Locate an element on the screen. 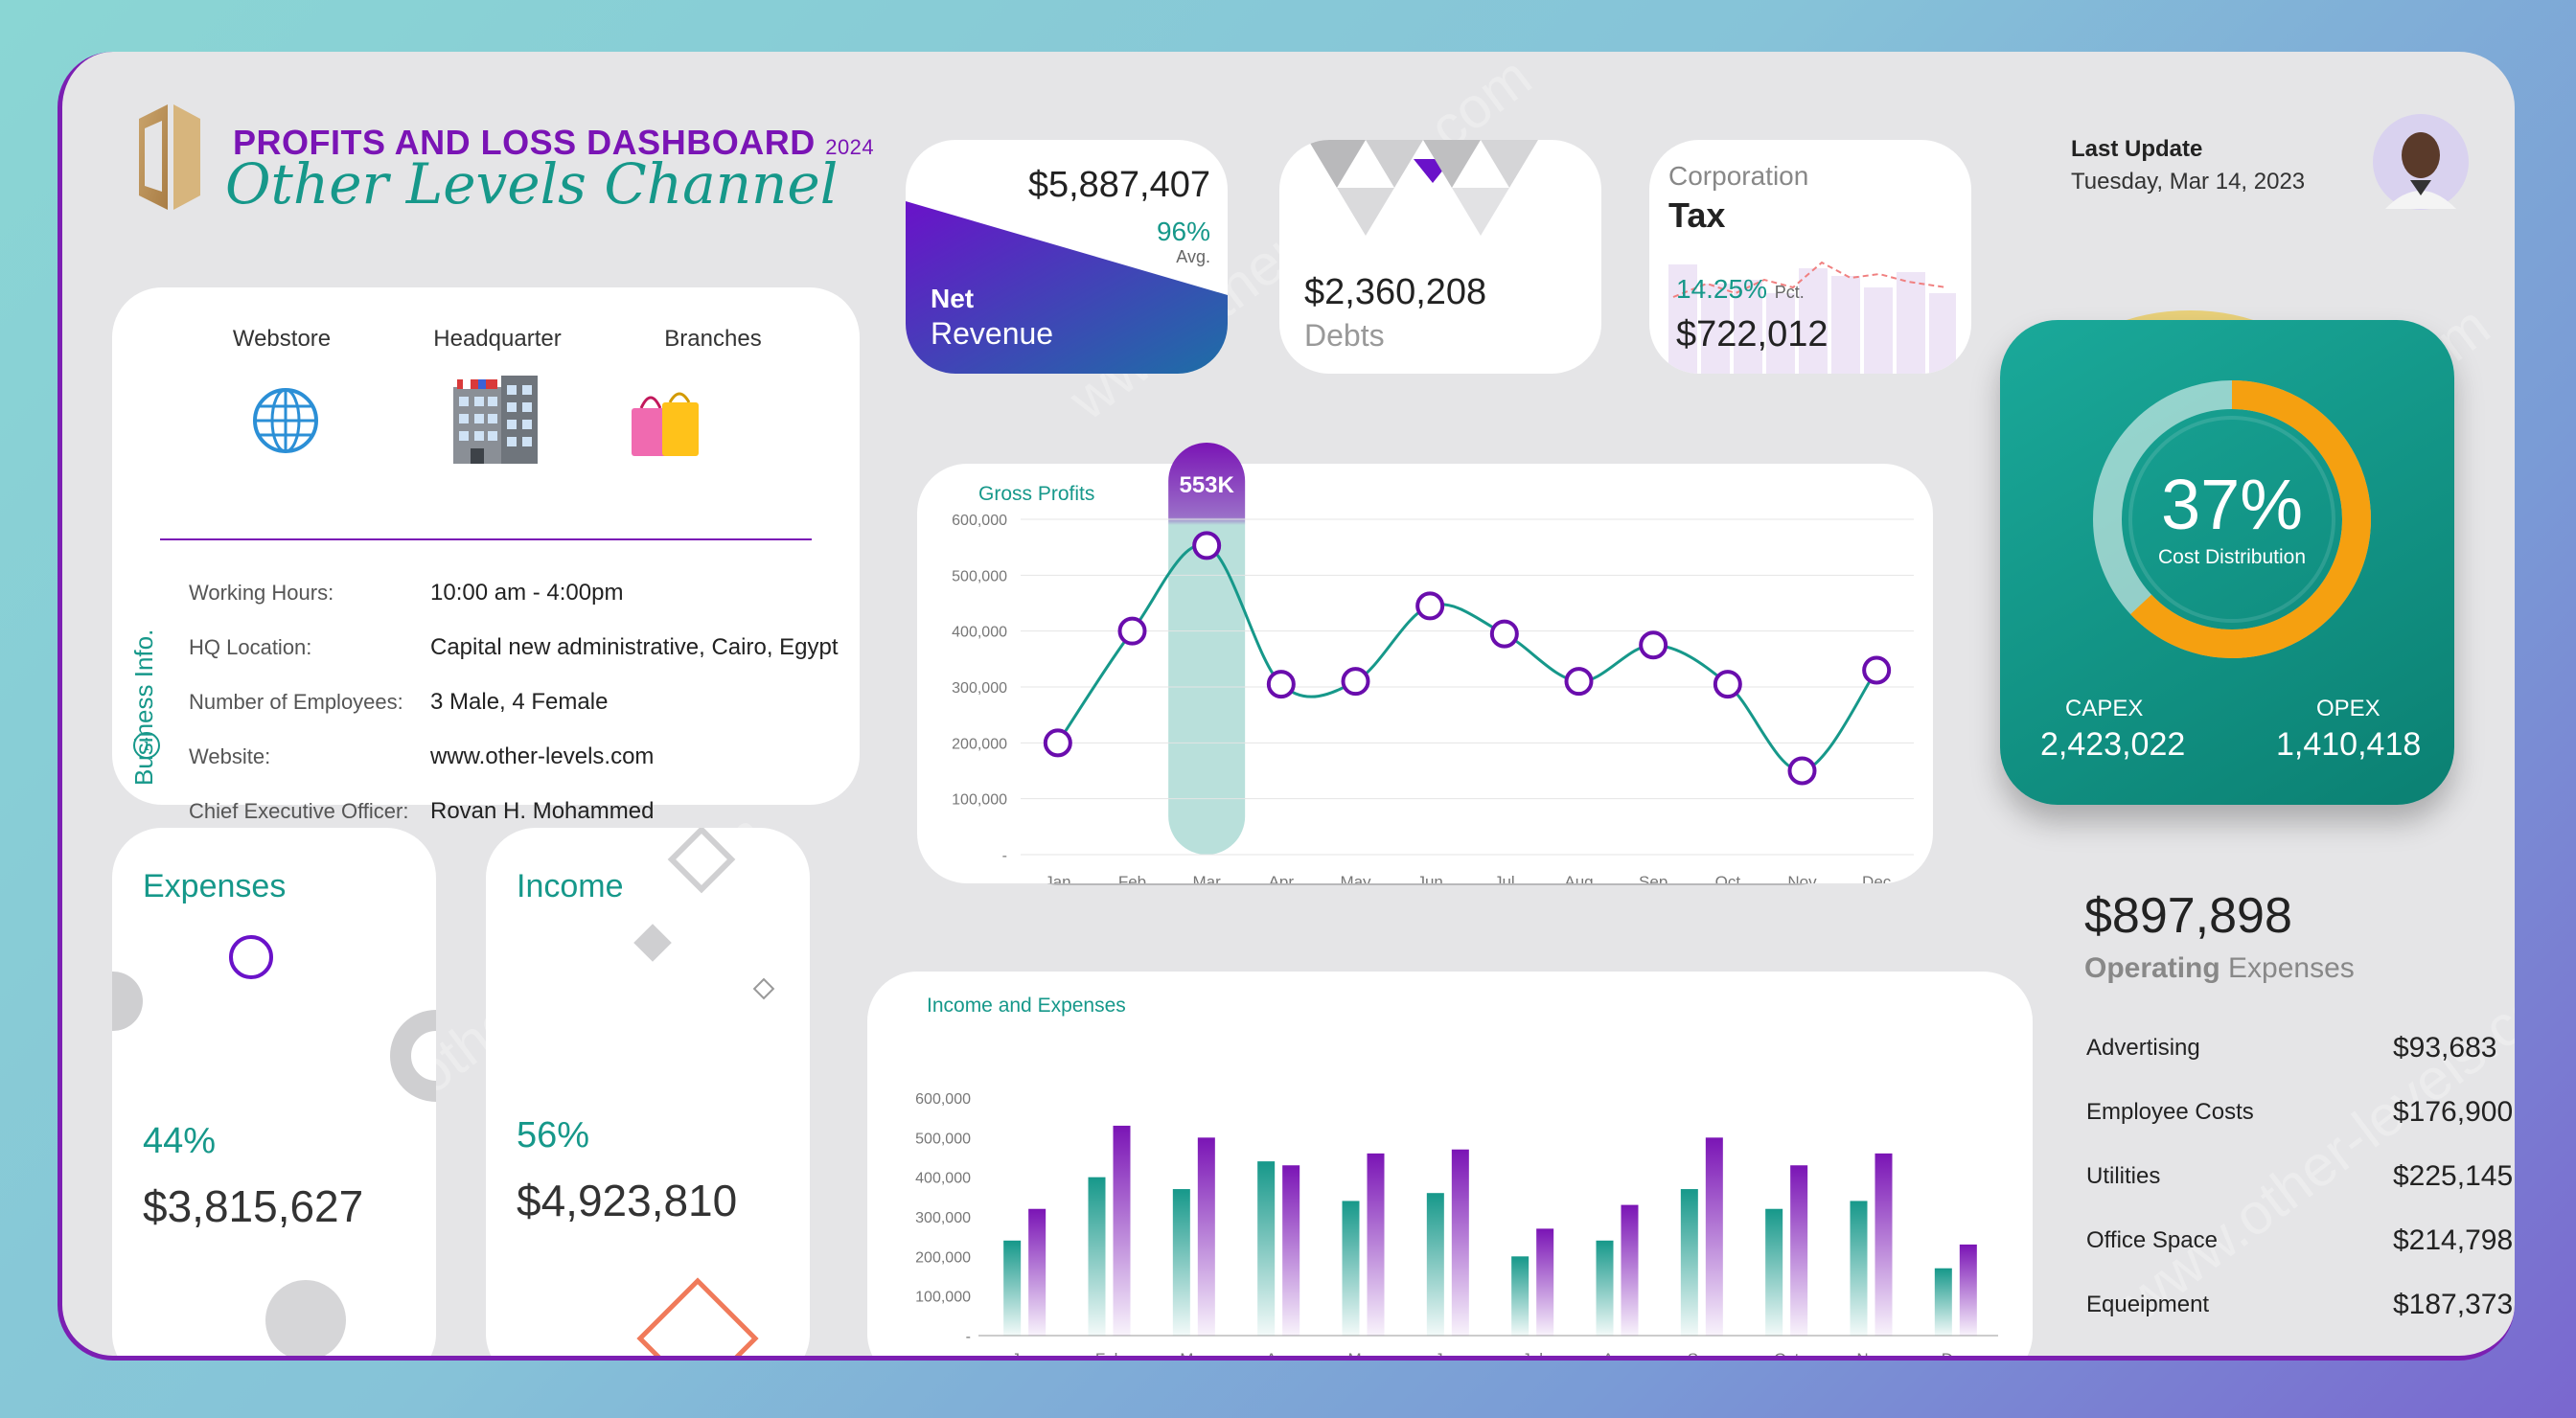  opex-value: 1,410,418 is located at coordinates (2349, 744).